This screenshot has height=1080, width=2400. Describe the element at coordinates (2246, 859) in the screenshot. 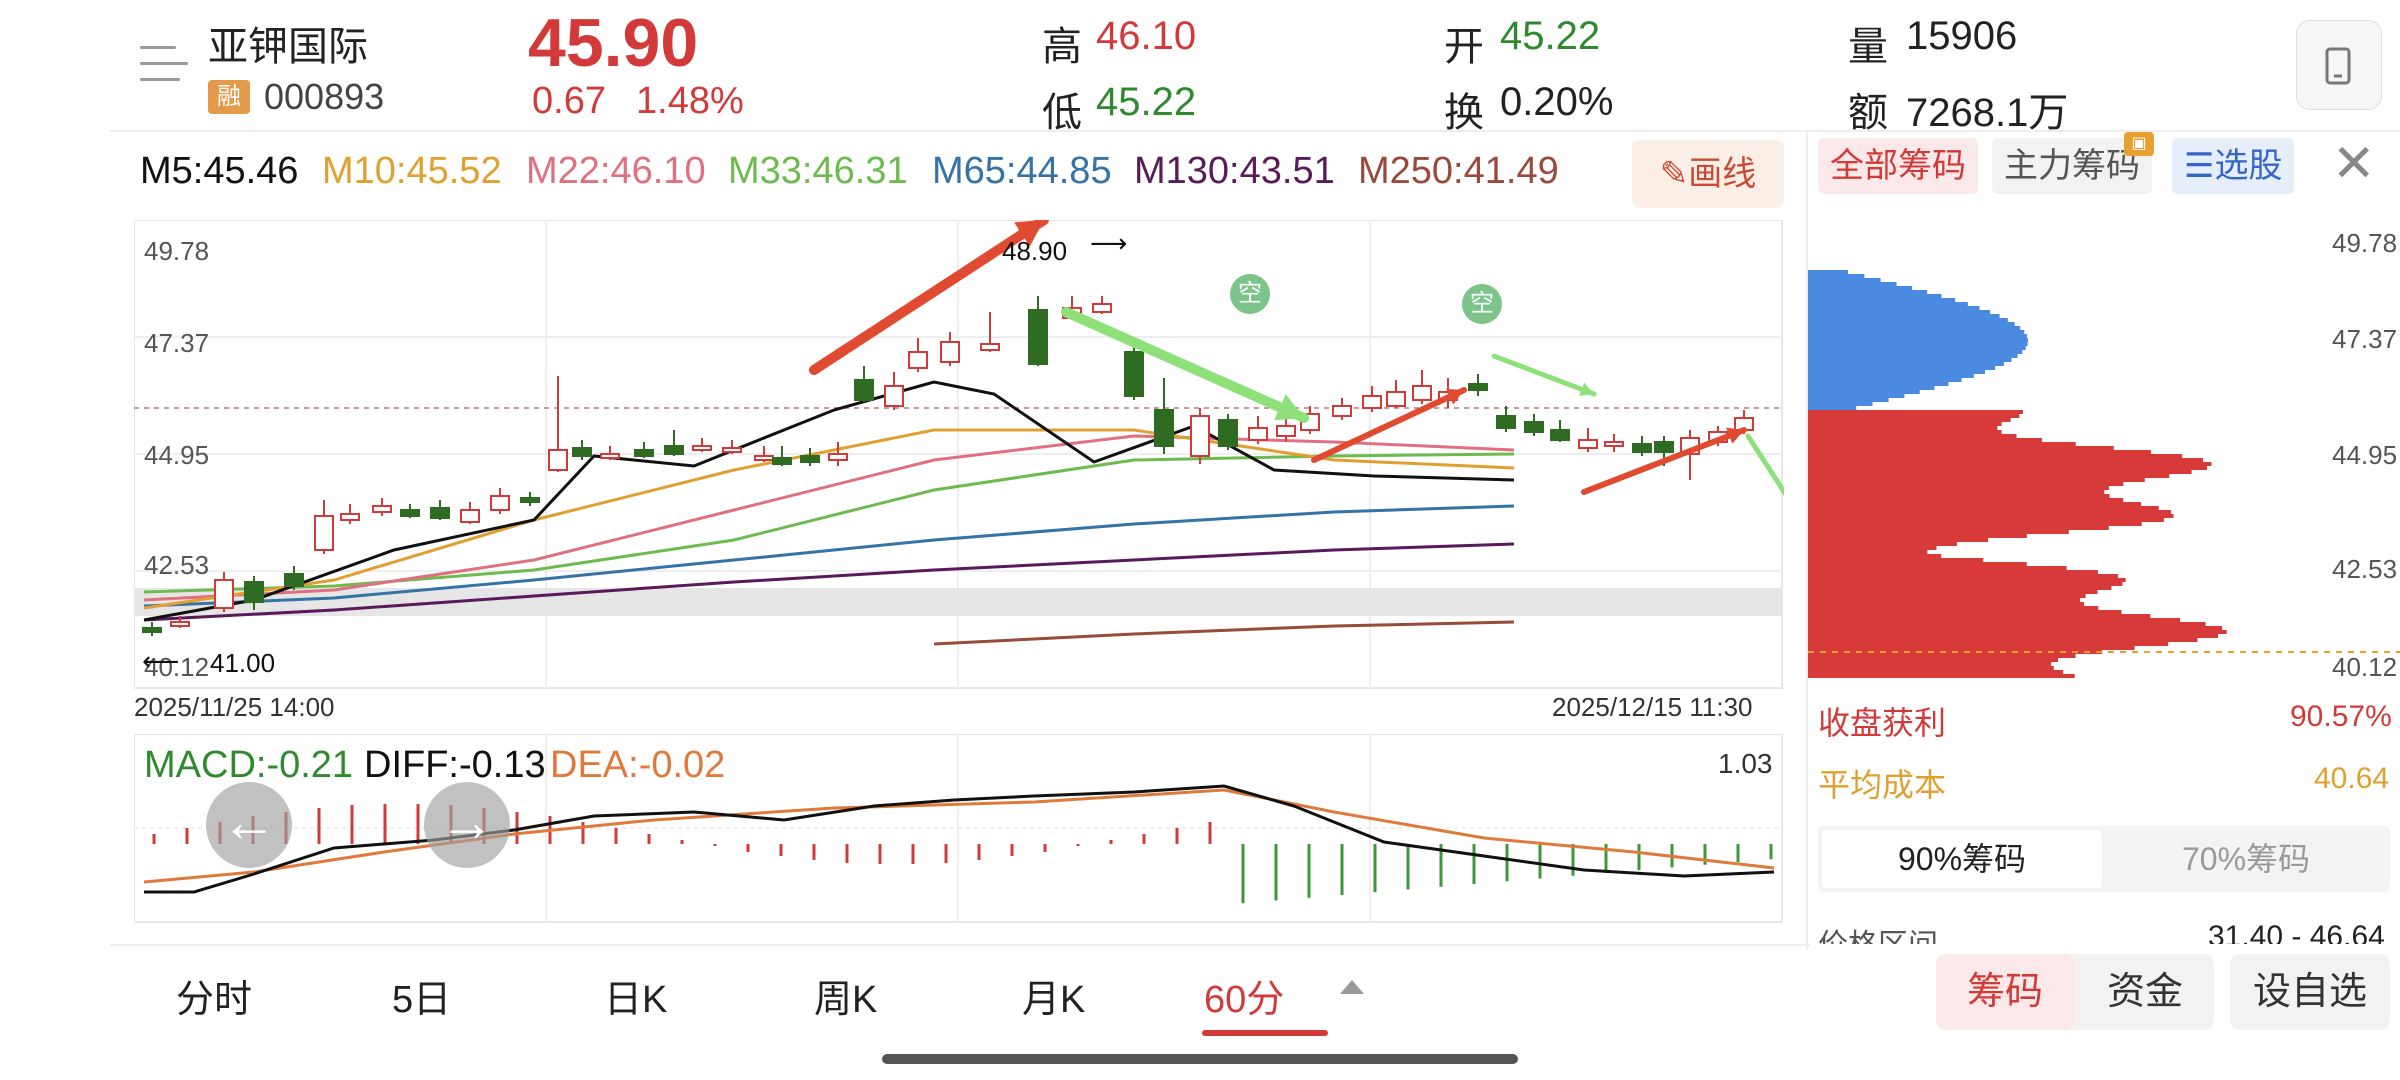

I see `chip70-button: 70%筹码` at that location.